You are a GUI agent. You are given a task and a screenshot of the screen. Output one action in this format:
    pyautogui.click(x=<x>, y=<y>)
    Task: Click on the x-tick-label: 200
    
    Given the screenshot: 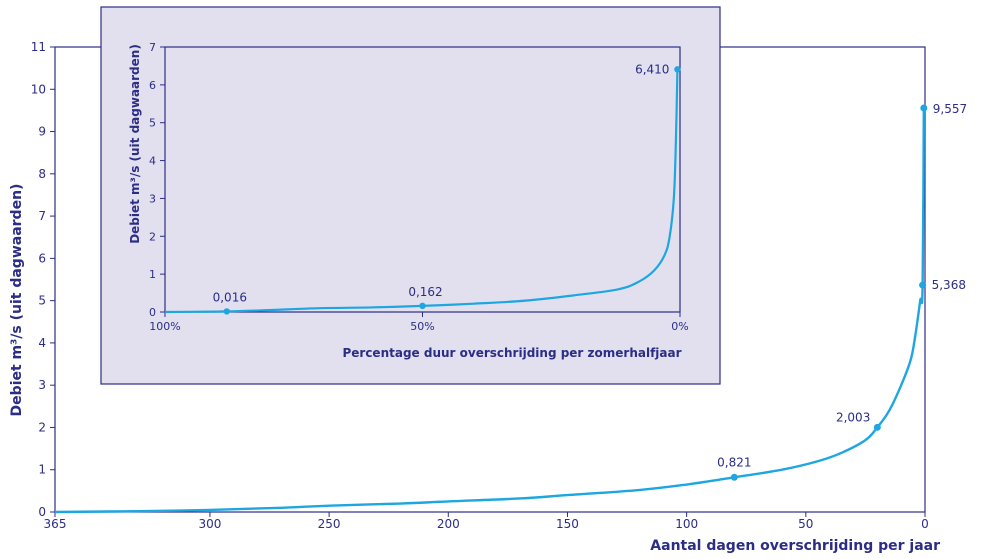 What is the action you would take?
    pyautogui.click(x=448, y=524)
    